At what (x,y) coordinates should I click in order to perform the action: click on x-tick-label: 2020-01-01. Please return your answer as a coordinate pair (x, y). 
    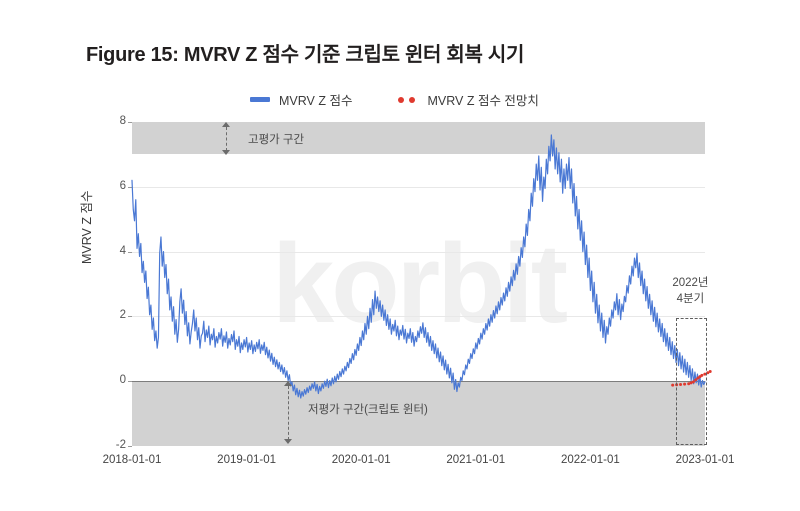
    Looking at the image, I should click on (361, 460).